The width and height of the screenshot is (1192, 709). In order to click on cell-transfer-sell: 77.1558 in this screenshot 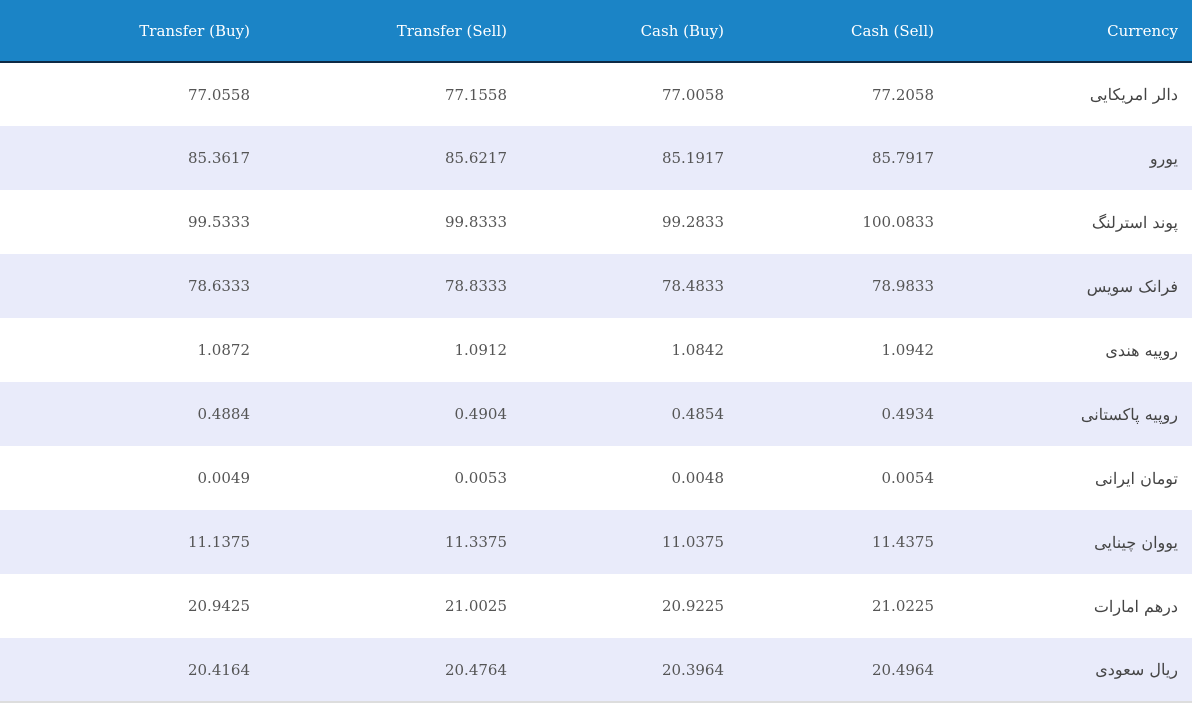, I will do `click(475, 94)`.